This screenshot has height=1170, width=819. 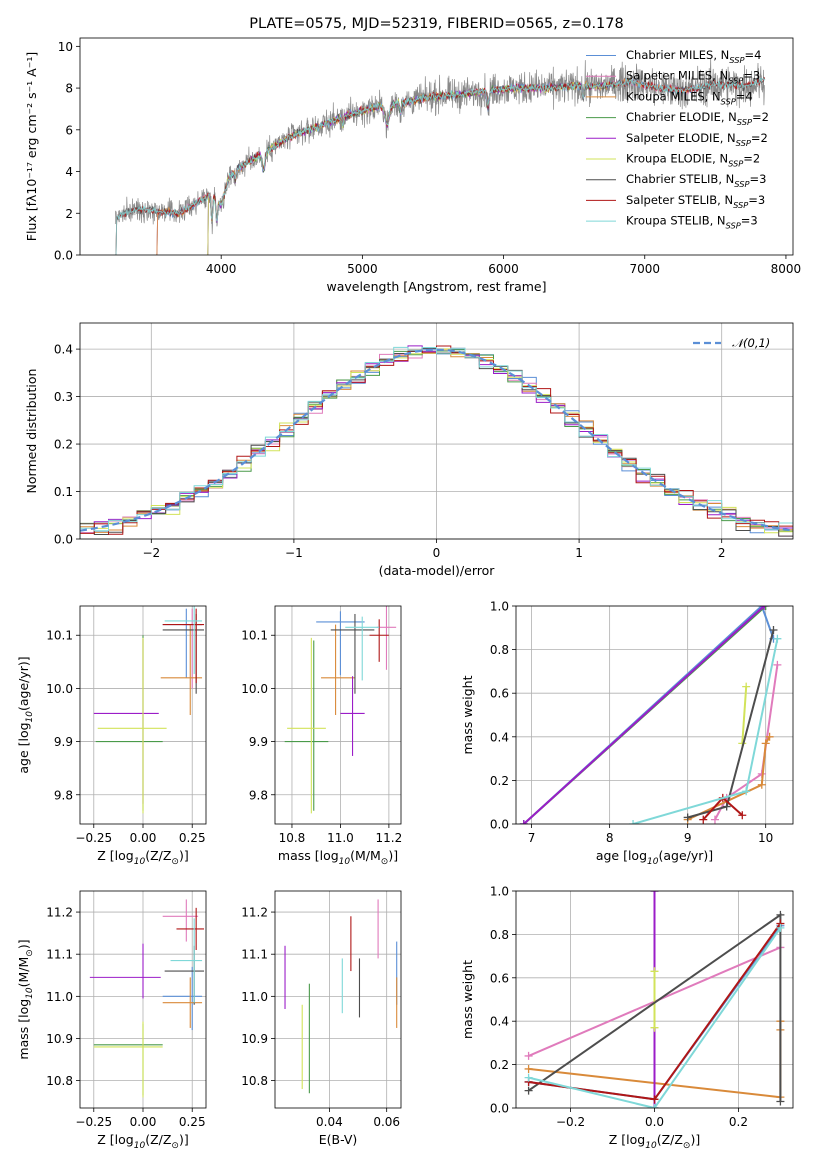 I want to click on y-tick-label: 0.1, so click(x=63, y=492).